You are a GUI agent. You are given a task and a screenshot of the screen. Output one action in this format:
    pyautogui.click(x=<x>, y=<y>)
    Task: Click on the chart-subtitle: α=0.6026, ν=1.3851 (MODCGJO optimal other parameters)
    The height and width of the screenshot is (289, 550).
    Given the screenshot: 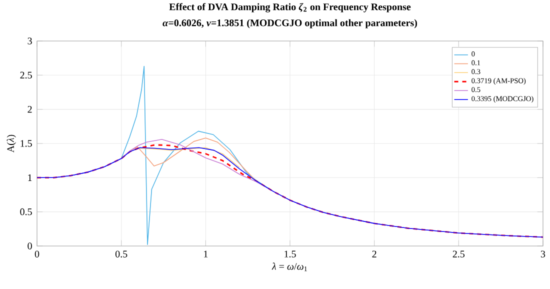 What is the action you would take?
    pyautogui.click(x=289, y=23)
    